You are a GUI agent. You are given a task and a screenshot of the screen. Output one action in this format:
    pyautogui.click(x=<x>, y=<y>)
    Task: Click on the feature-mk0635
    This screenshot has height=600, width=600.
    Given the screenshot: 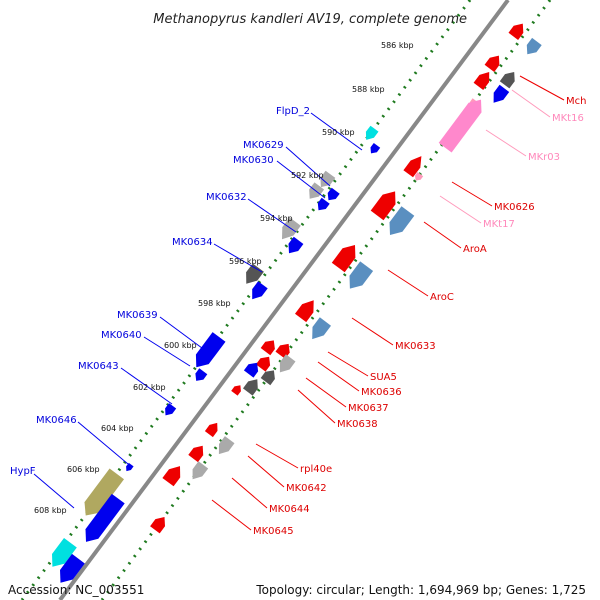 What is the action you would take?
    pyautogui.click(x=263, y=364)
    